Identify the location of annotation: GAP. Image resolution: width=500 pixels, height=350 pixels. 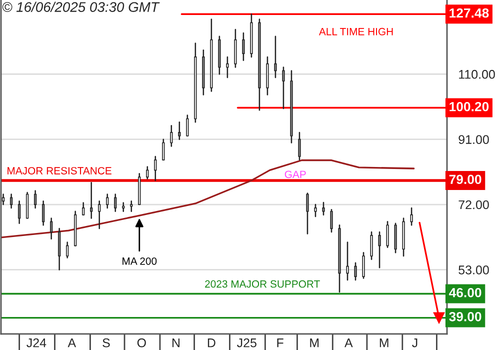
(295, 174).